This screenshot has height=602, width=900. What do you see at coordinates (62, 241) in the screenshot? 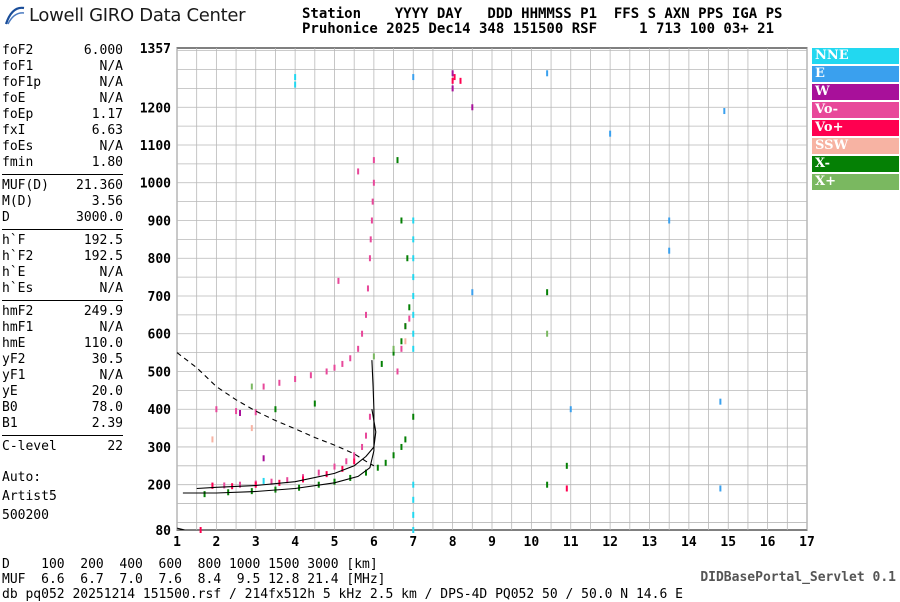
I see `param-row: h`F 192.5` at bounding box center [62, 241].